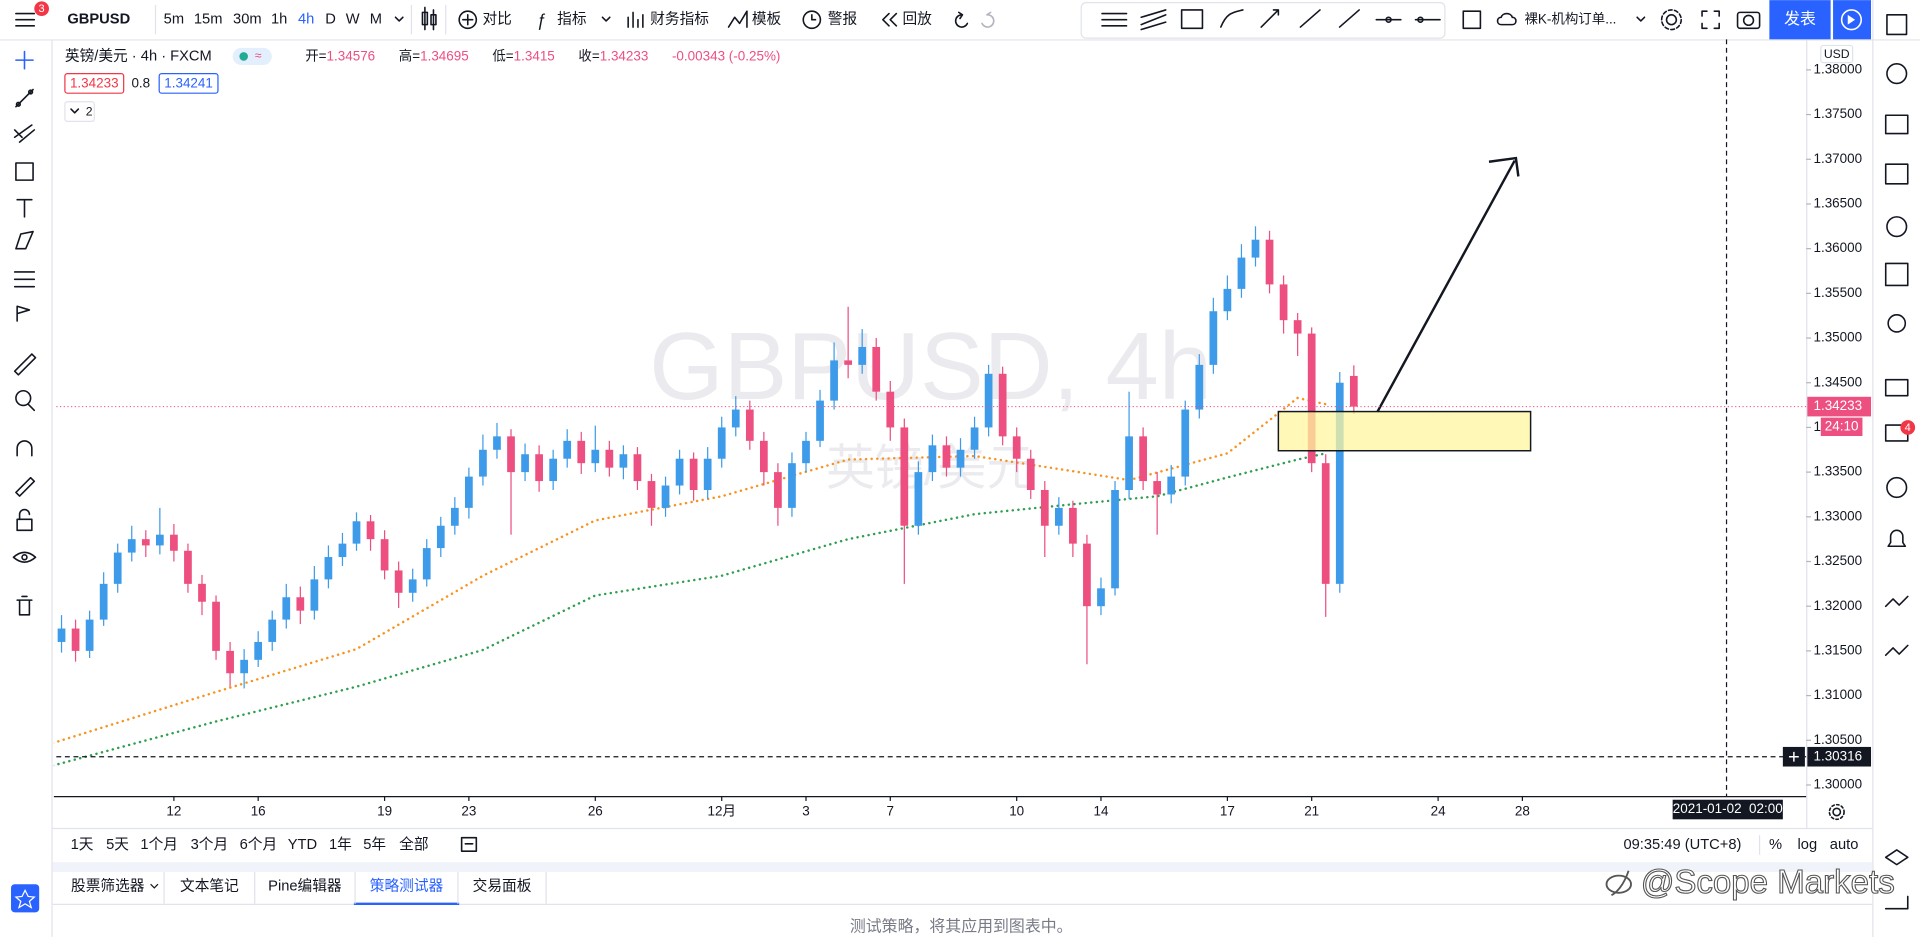 This screenshot has height=937, width=1920. I want to click on menu-icon, so click(25, 19).